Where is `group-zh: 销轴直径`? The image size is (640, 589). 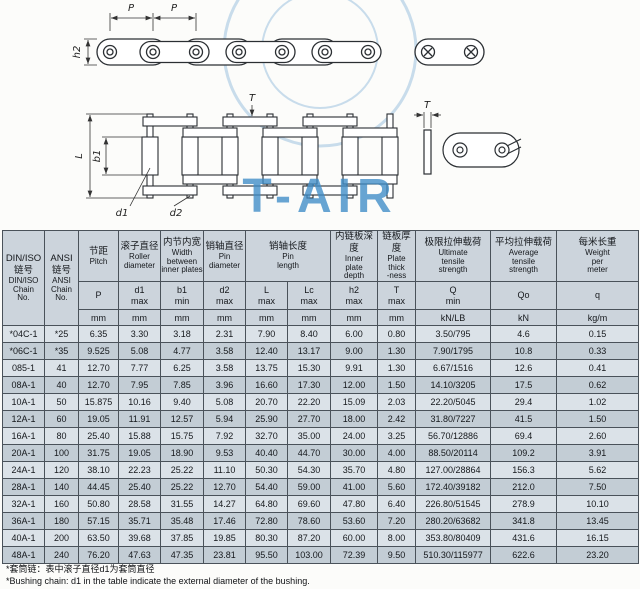 group-zh: 销轴直径 is located at coordinates (224, 247).